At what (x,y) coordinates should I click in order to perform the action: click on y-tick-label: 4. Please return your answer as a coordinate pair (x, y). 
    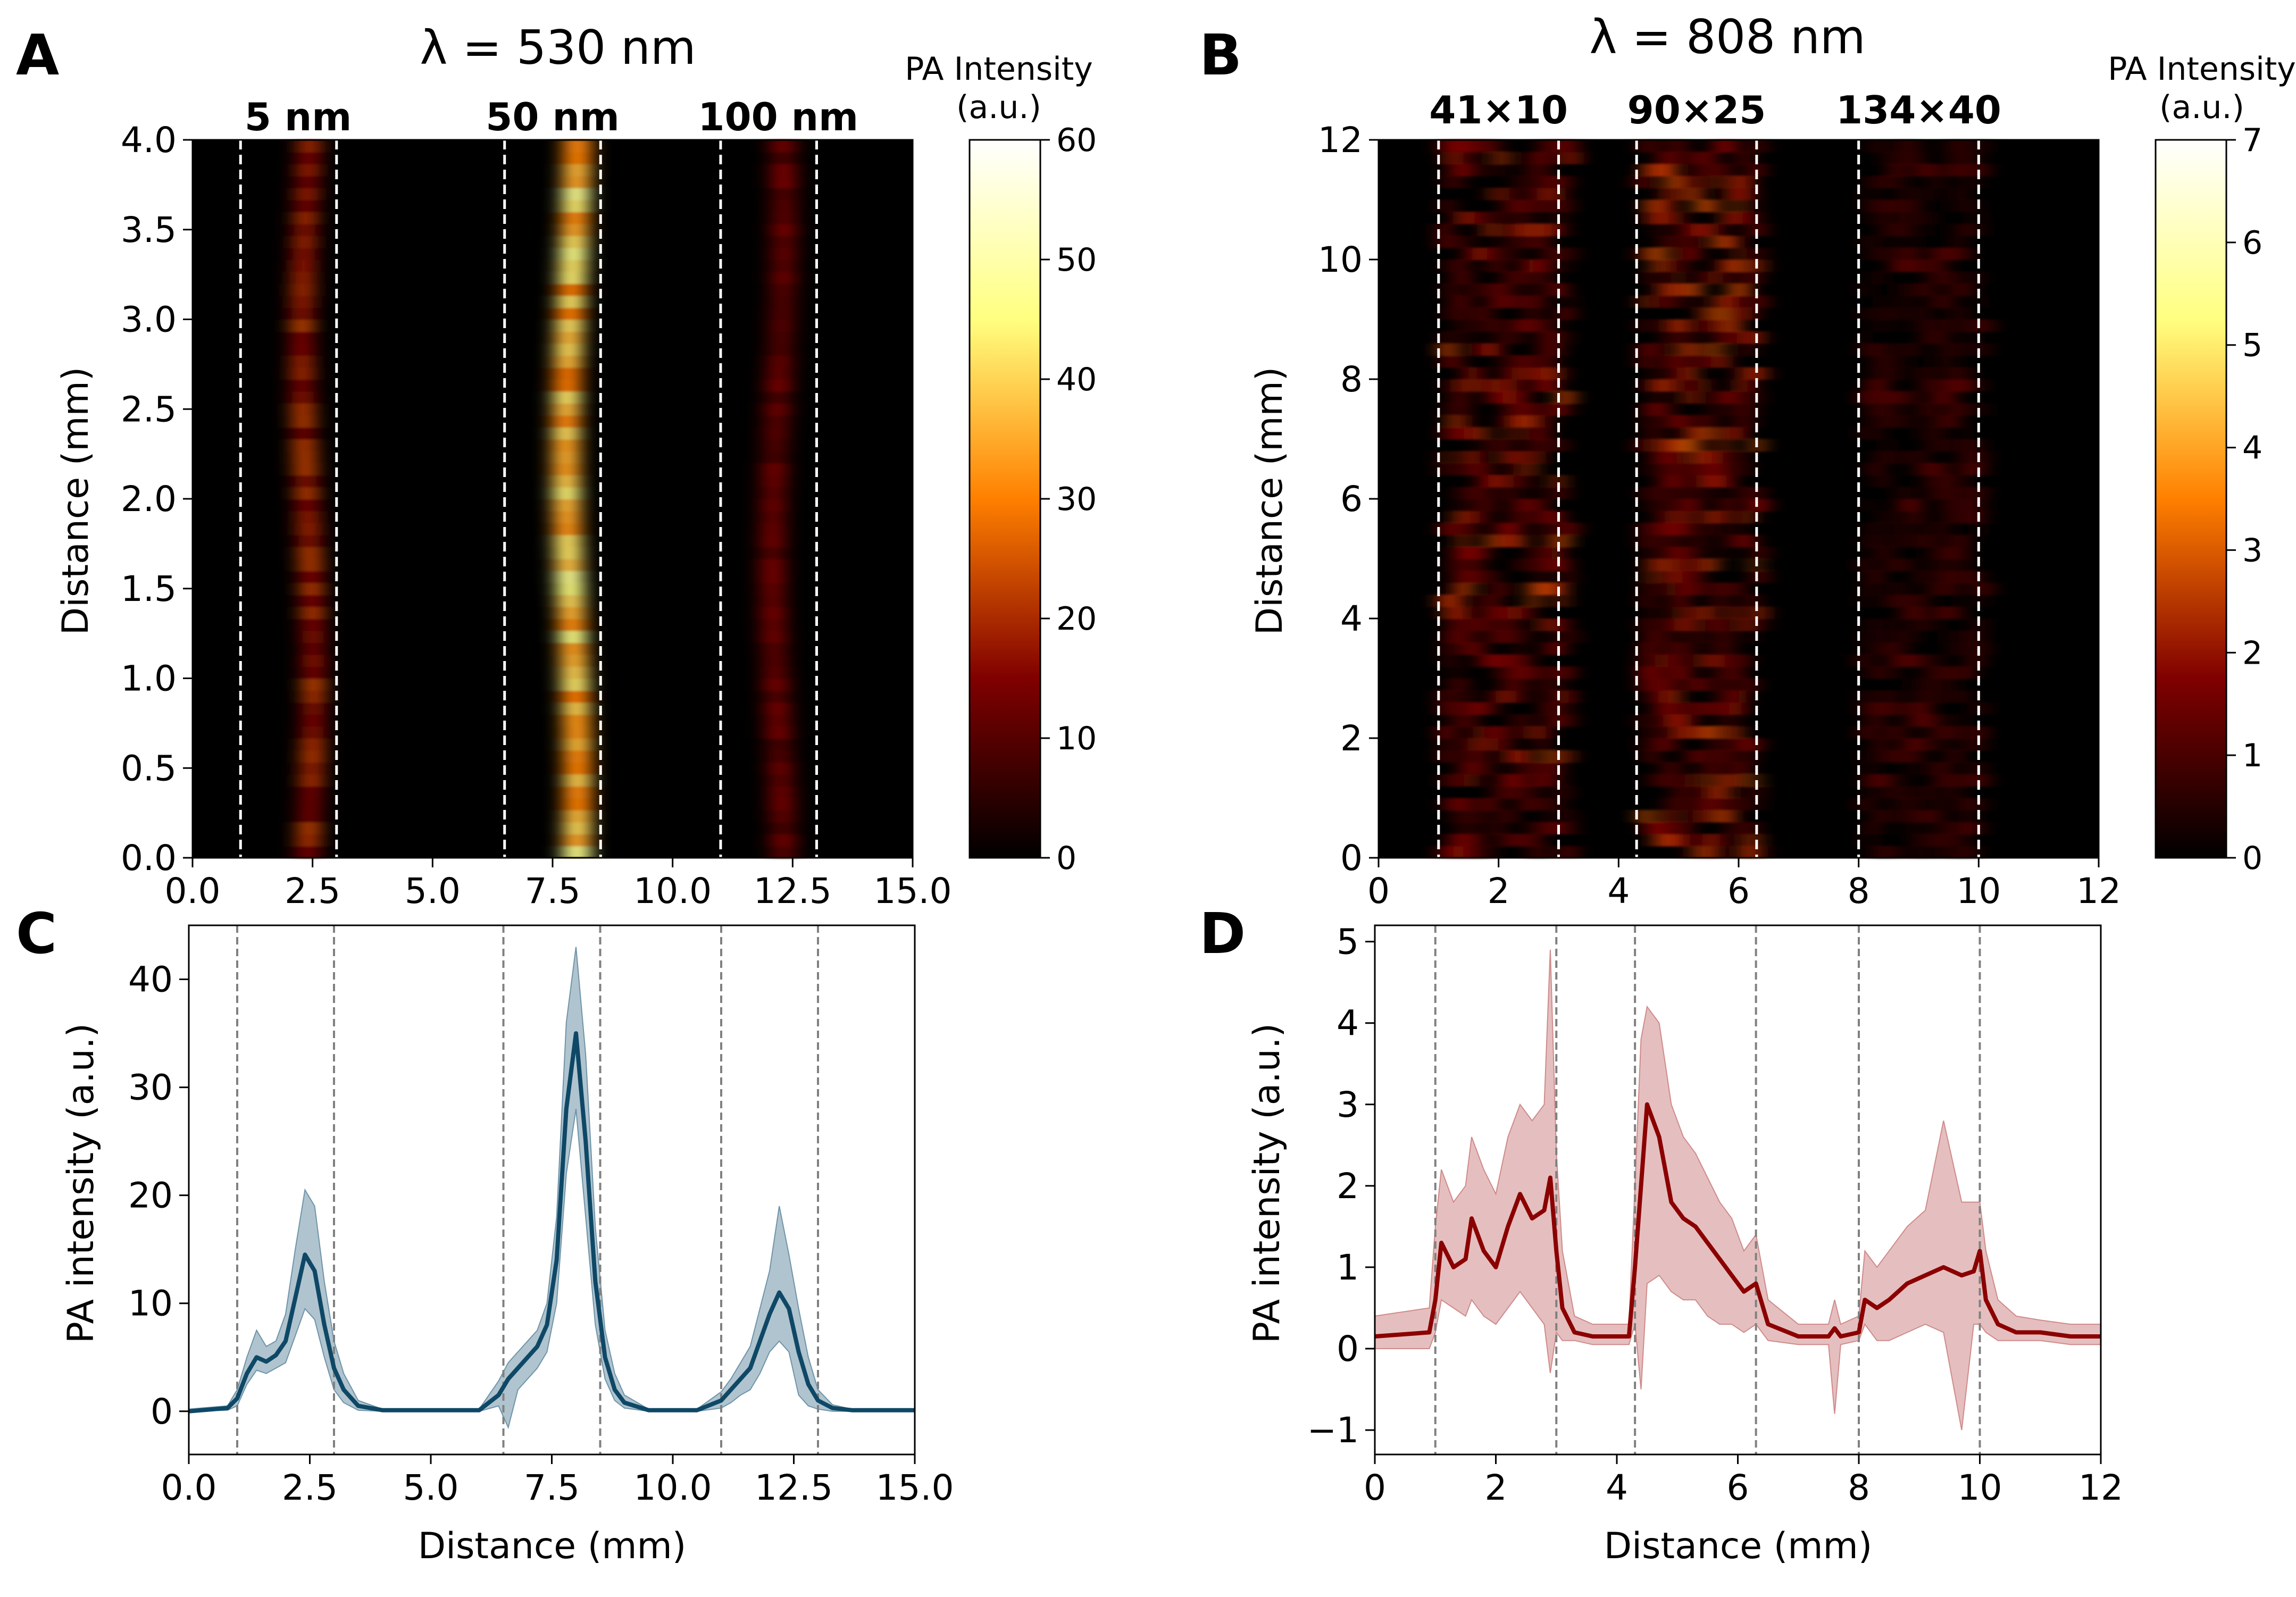
    Looking at the image, I should click on (1348, 1023).